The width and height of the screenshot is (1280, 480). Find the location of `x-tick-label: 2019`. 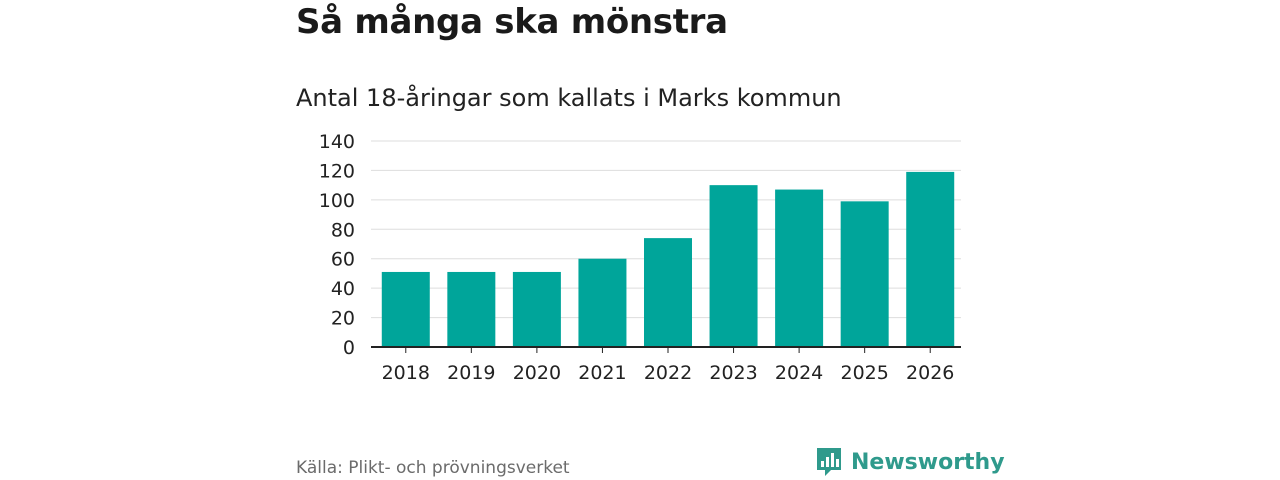

x-tick-label: 2019 is located at coordinates (471, 373).